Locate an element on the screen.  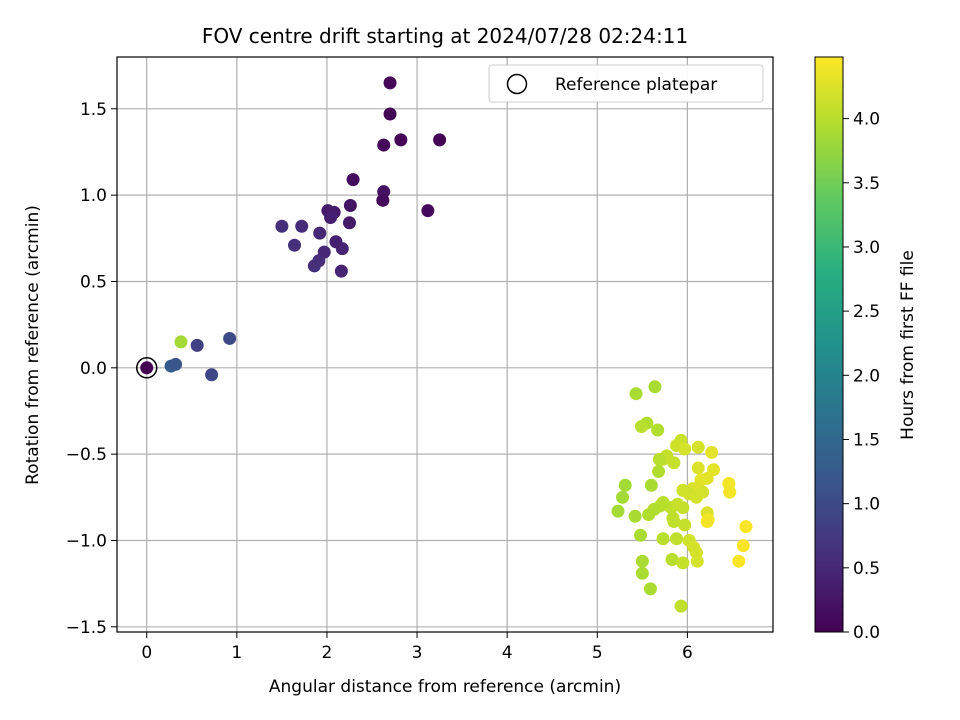
y-axis-label: Rotation from reference (arcmin) is located at coordinates (33, 345).